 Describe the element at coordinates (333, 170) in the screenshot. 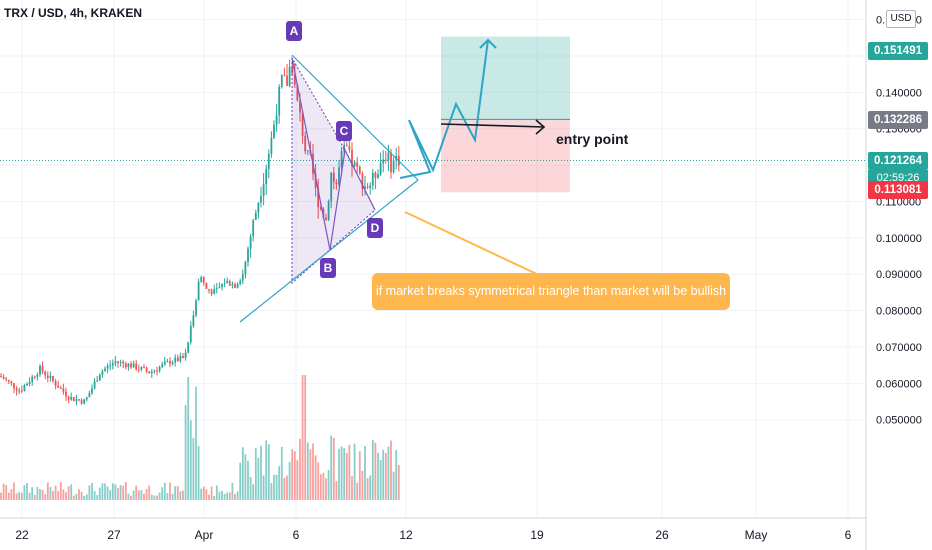

I see `abcd-pattern` at that location.